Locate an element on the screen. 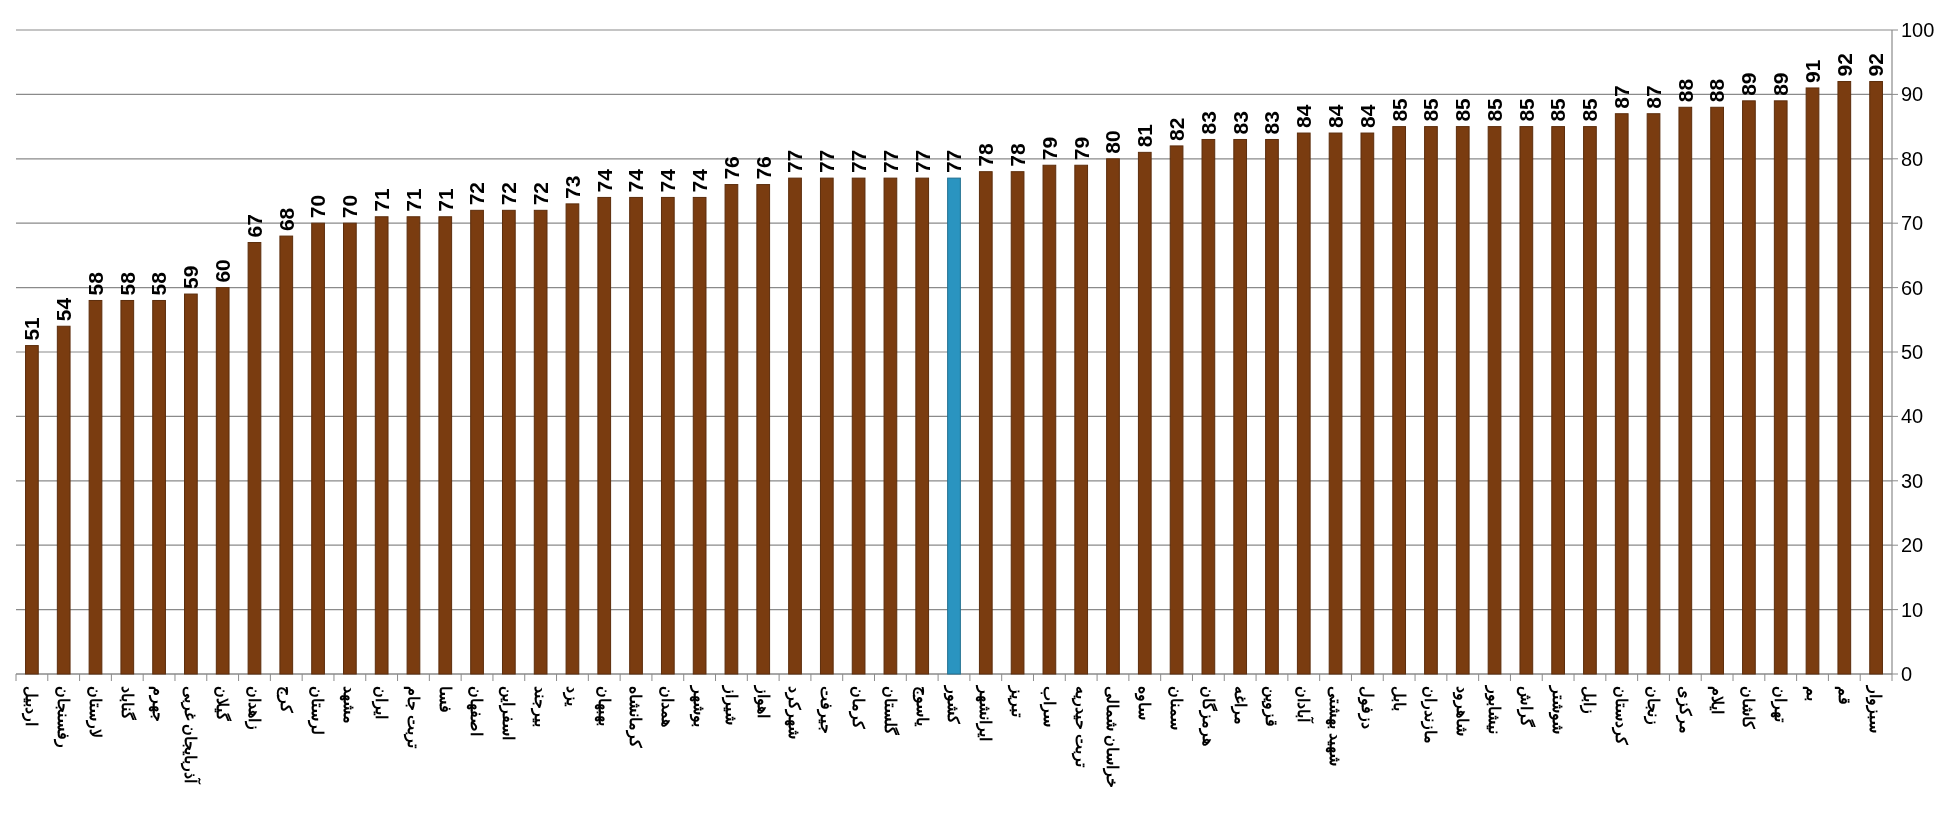  data-label: 84 is located at coordinates (1335, 116).